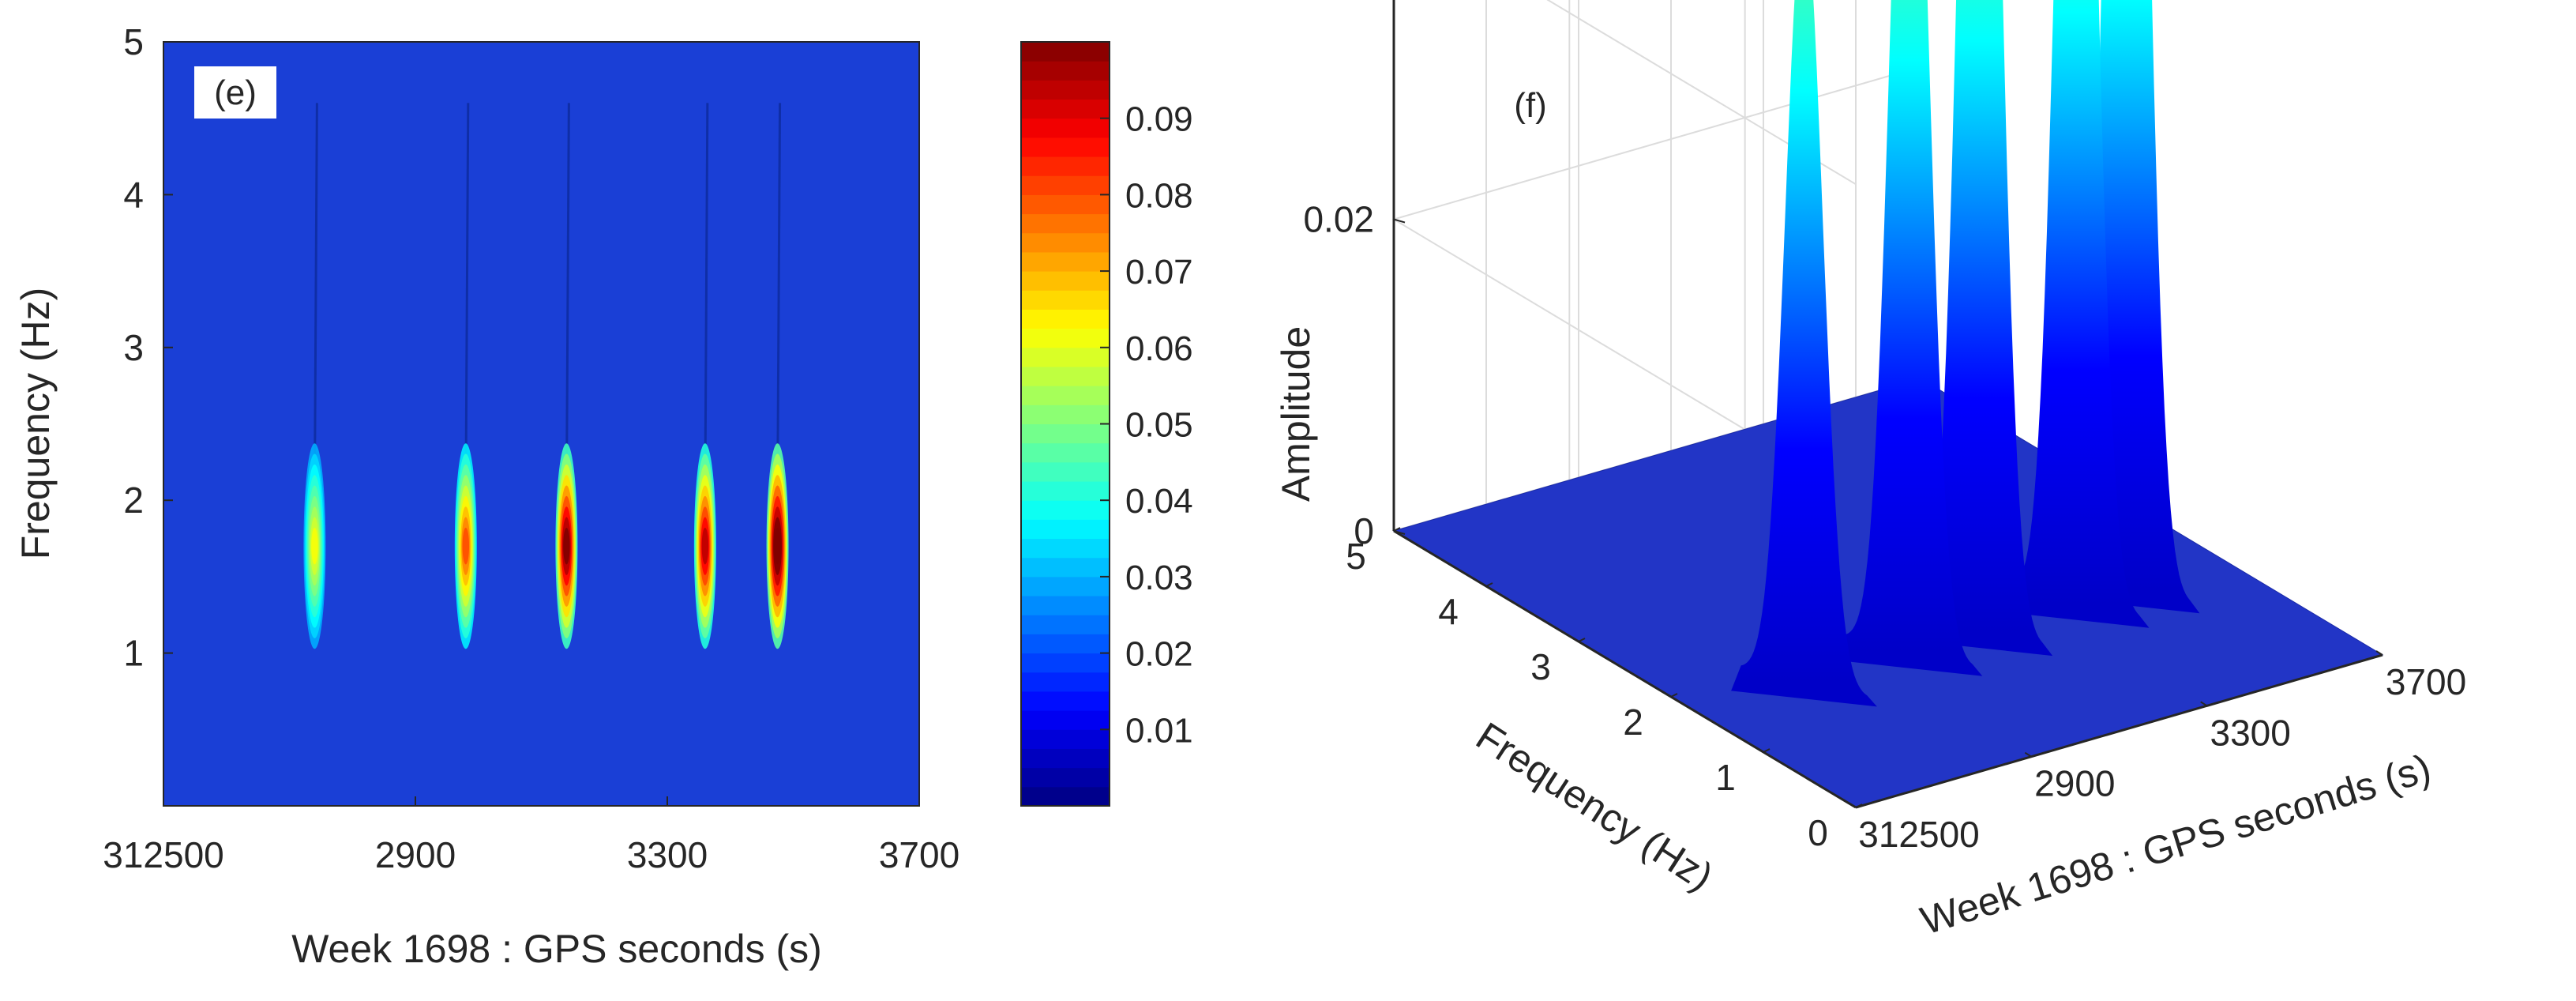 The height and width of the screenshot is (1001, 2576). I want to click on panel-f-time-tick-label: 312500, so click(1919, 834).